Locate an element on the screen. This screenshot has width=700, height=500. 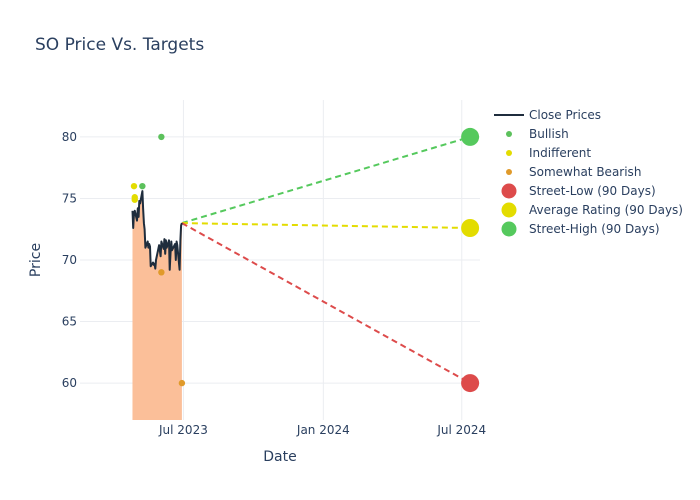
legend-label-indifferent: Indifferent is located at coordinates (560, 153).